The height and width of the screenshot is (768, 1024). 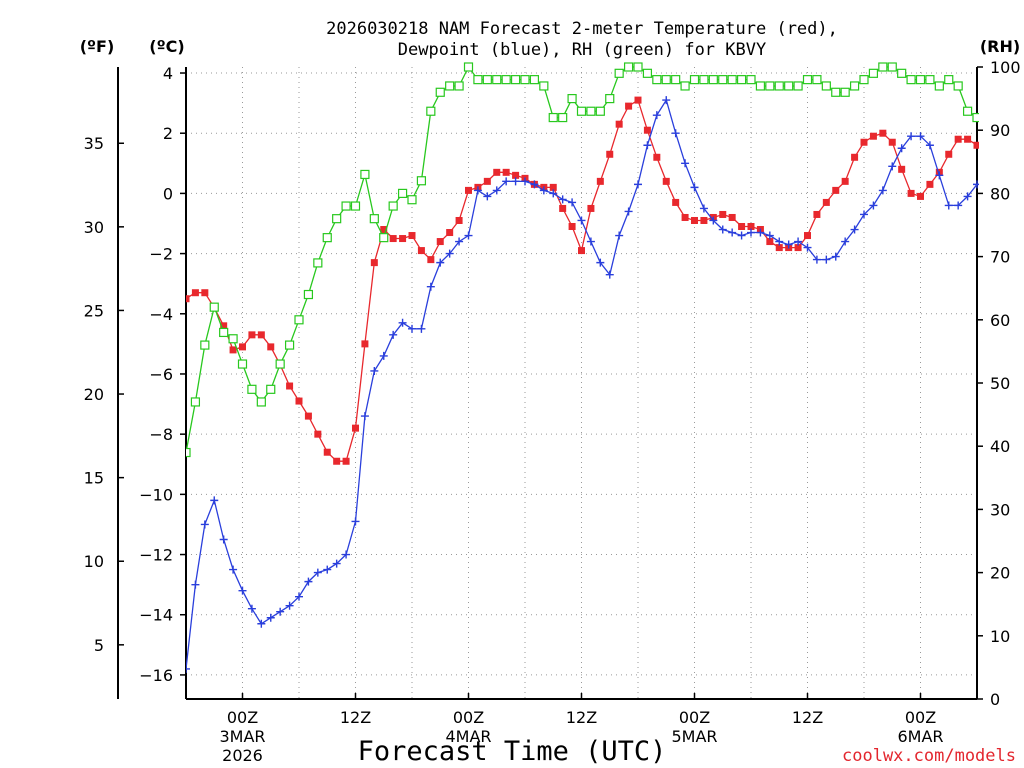 I want to click on rh-tick-label: 80, so click(x=1000, y=193).